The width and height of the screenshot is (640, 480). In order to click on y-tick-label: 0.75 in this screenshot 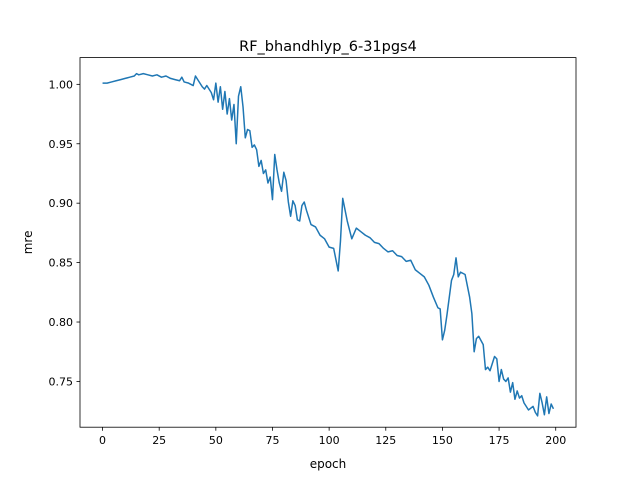, I will do `click(61, 381)`.